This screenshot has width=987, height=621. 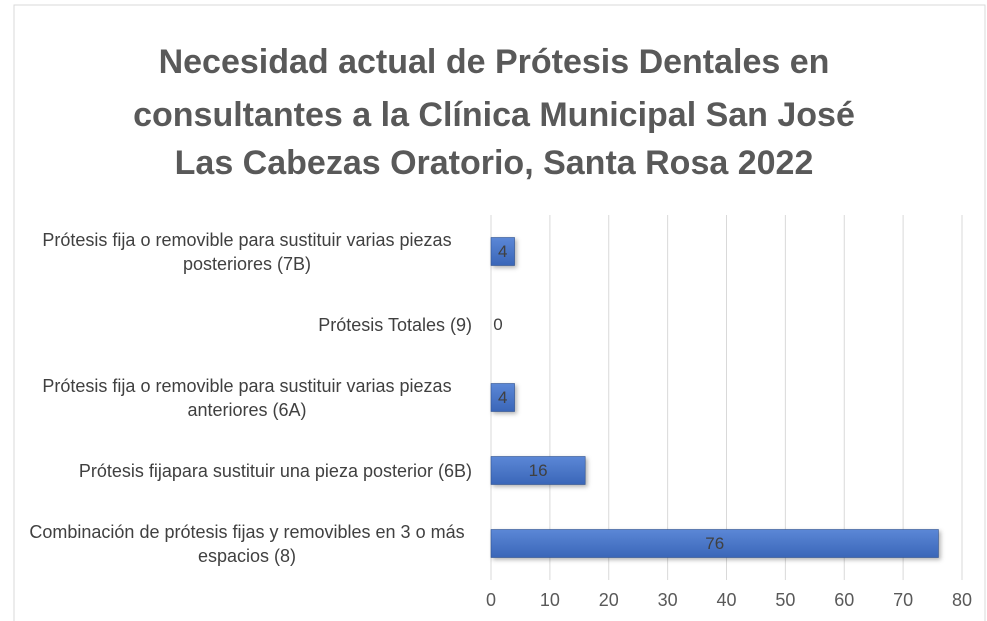 I want to click on x-tick-label: 20, so click(x=609, y=600).